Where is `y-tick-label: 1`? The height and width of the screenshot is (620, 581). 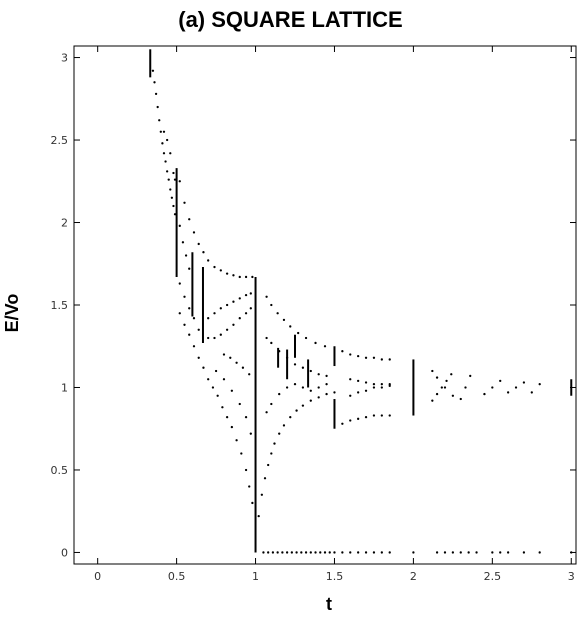
y-tick-label: 1 is located at coordinates (64, 387).